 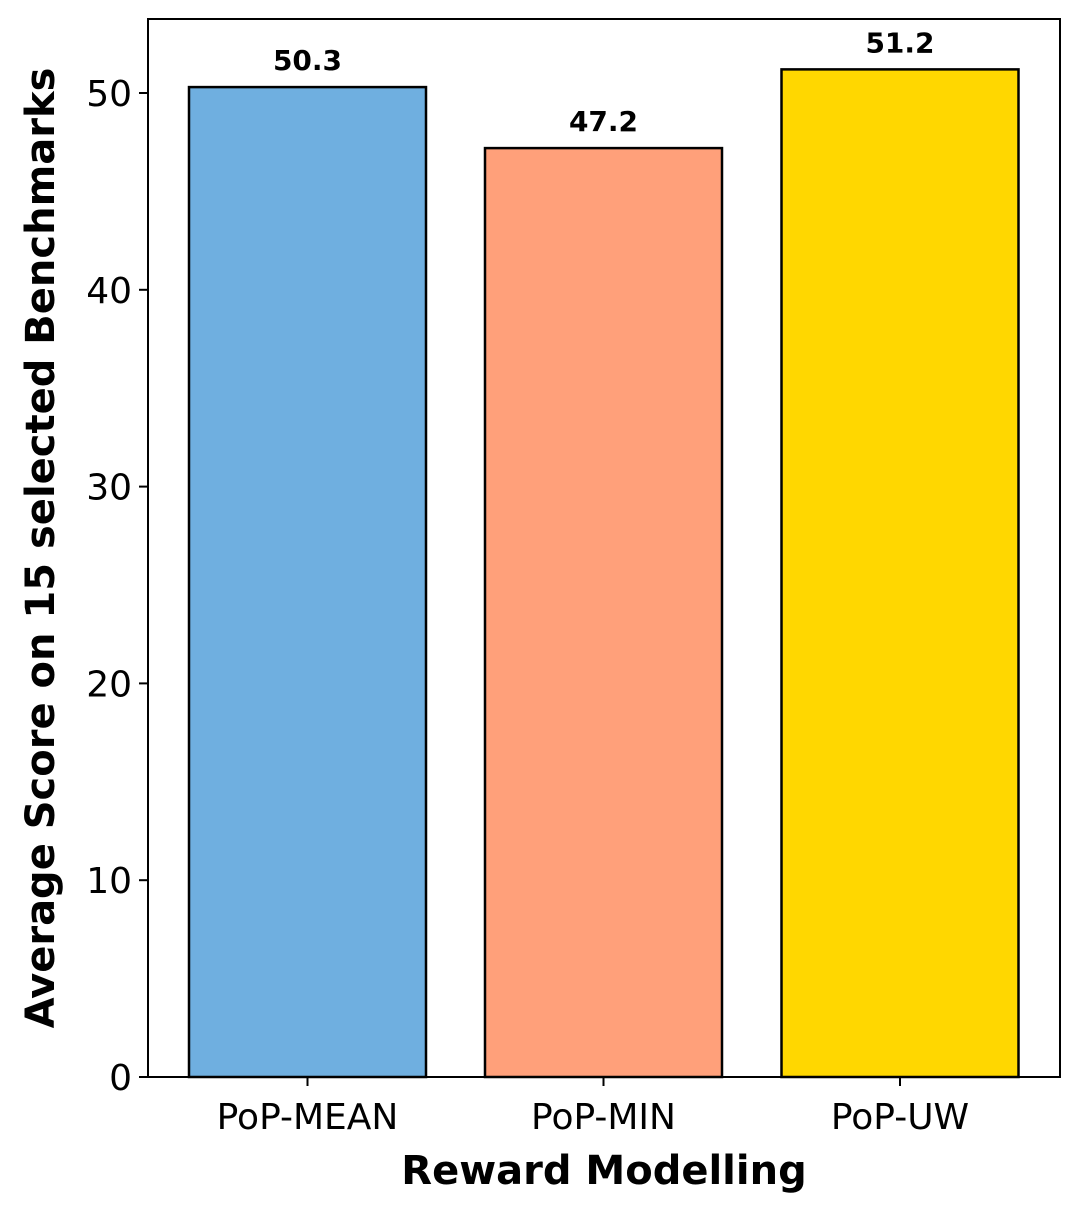 What do you see at coordinates (109, 488) in the screenshot?
I see `y-tick-label: 30` at bounding box center [109, 488].